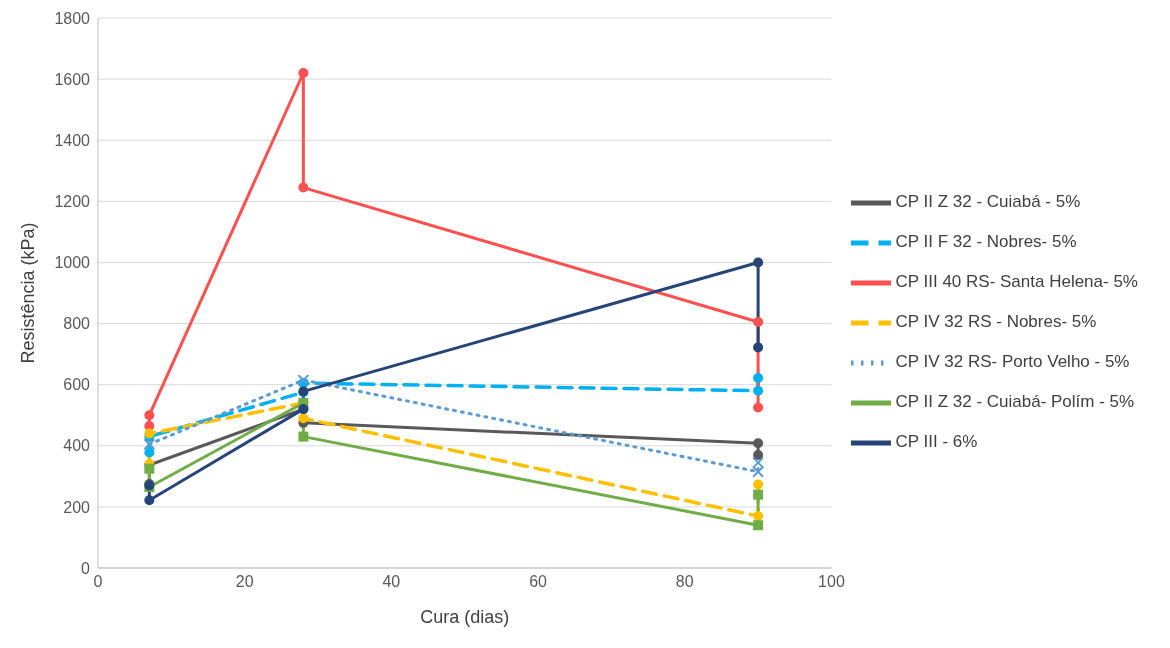  I want to click on x-axis-title: Cura (dias), so click(465, 617).